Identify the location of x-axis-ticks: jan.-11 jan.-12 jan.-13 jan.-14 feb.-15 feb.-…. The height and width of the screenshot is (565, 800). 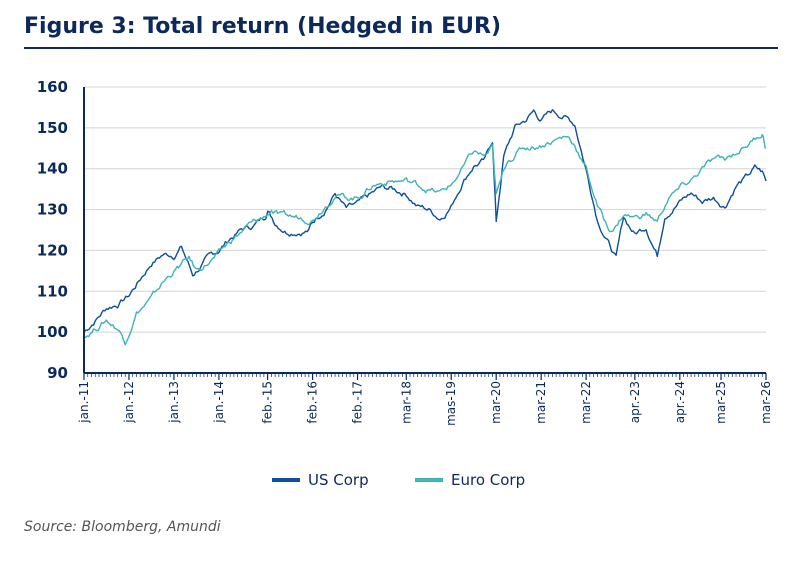
(425, 399).